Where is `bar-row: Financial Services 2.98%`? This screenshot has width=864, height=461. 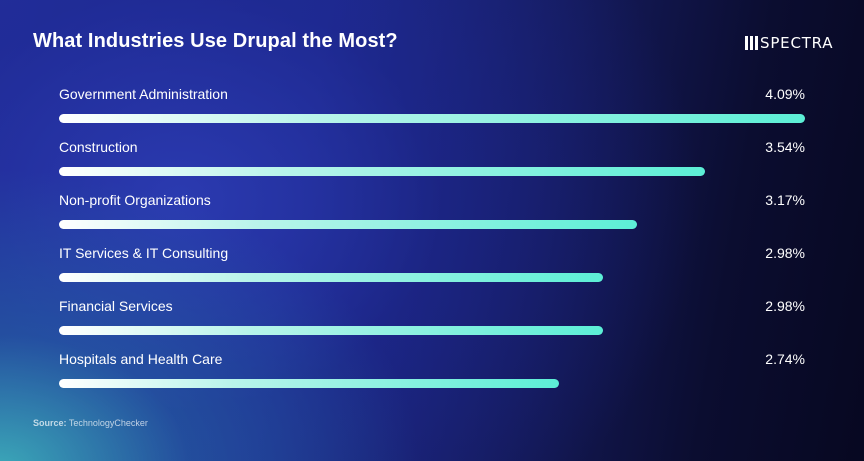 bar-row: Financial Services 2.98% is located at coordinates (432, 320).